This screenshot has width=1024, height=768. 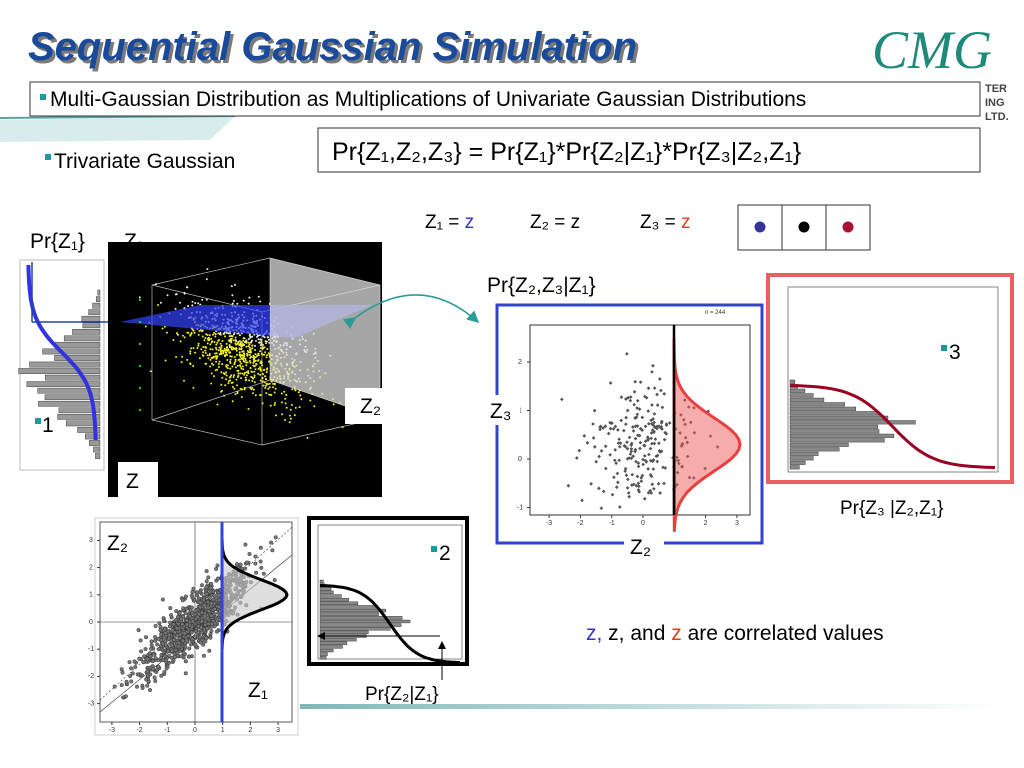 What do you see at coordinates (254, 594) in the screenshot?
I see `conditional-density` at bounding box center [254, 594].